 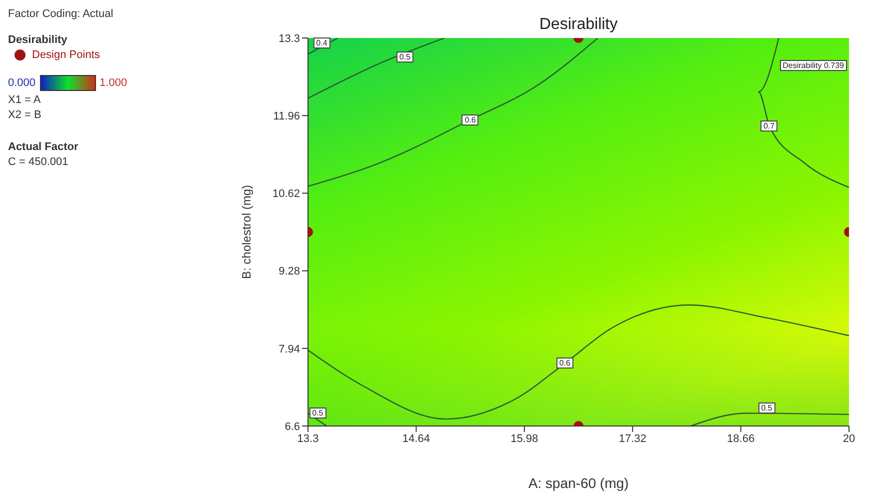 What do you see at coordinates (813, 65) in the screenshot?
I see `annotation: Desirability 0.739` at bounding box center [813, 65].